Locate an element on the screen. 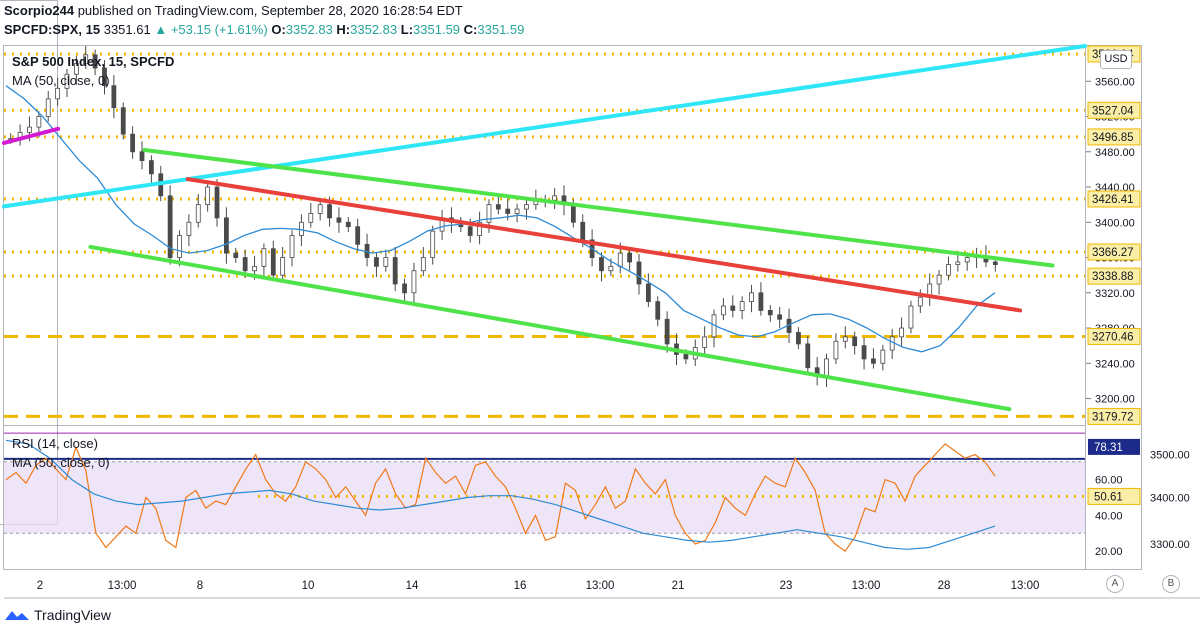 The width and height of the screenshot is (1203, 629). time-tick-label: 23 is located at coordinates (786, 586).